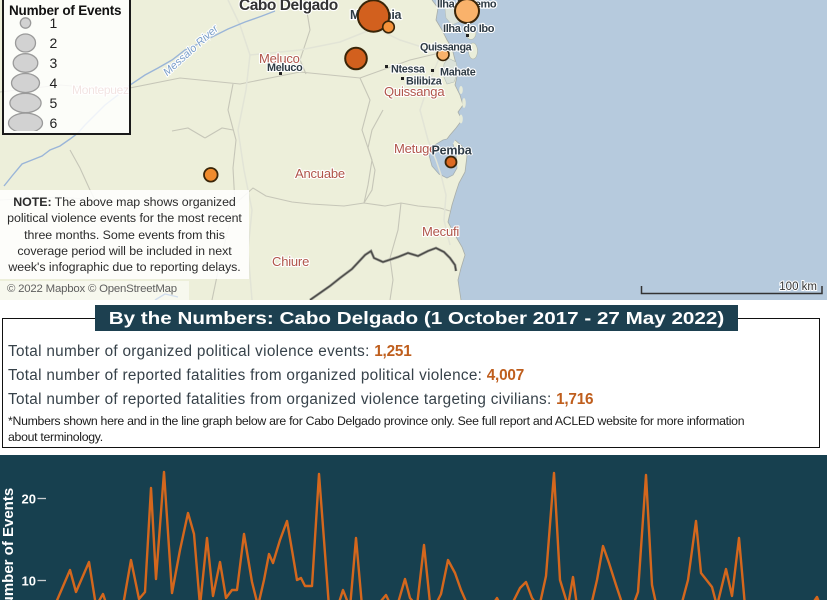 The height and width of the screenshot is (600, 827). What do you see at coordinates (458, 73) in the screenshot?
I see `svg-text: Mahate` at bounding box center [458, 73].